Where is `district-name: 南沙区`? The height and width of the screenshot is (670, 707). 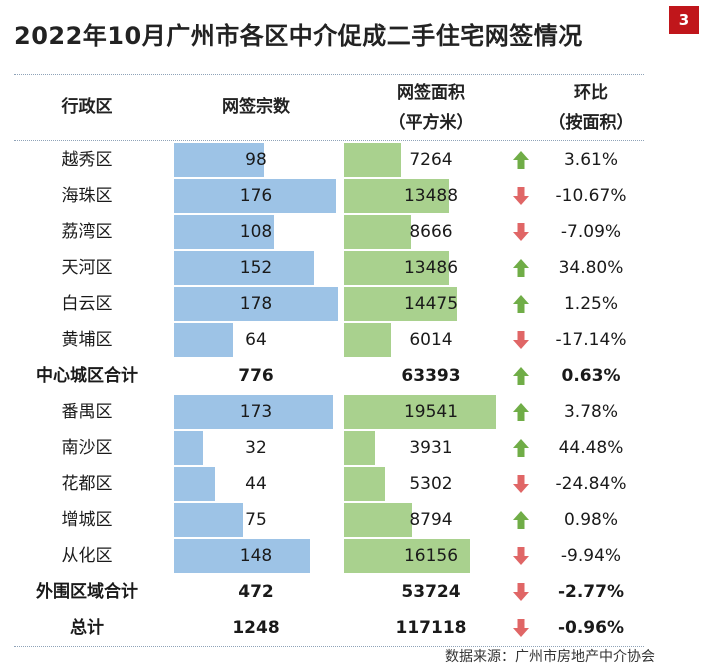
district-name: 南沙区 is located at coordinates (87, 448).